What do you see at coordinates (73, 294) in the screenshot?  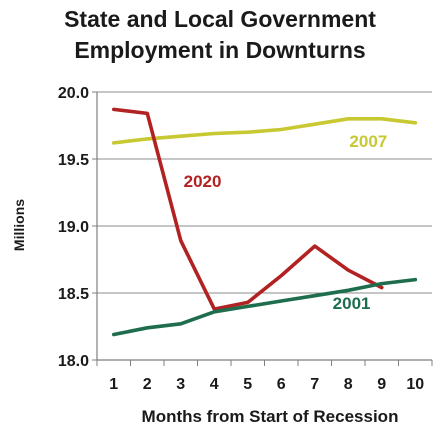 I see `y-tick-label: 18.5` at bounding box center [73, 294].